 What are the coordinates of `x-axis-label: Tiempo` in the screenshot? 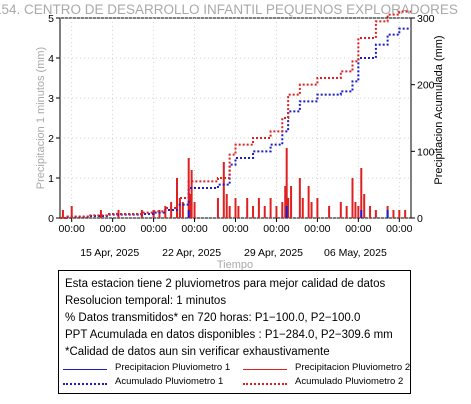 It's located at (235, 264).